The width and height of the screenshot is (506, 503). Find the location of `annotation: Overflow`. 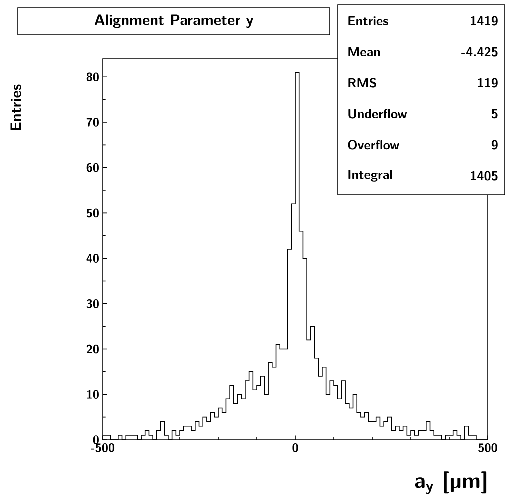

annotation: Overflow is located at coordinates (374, 145).